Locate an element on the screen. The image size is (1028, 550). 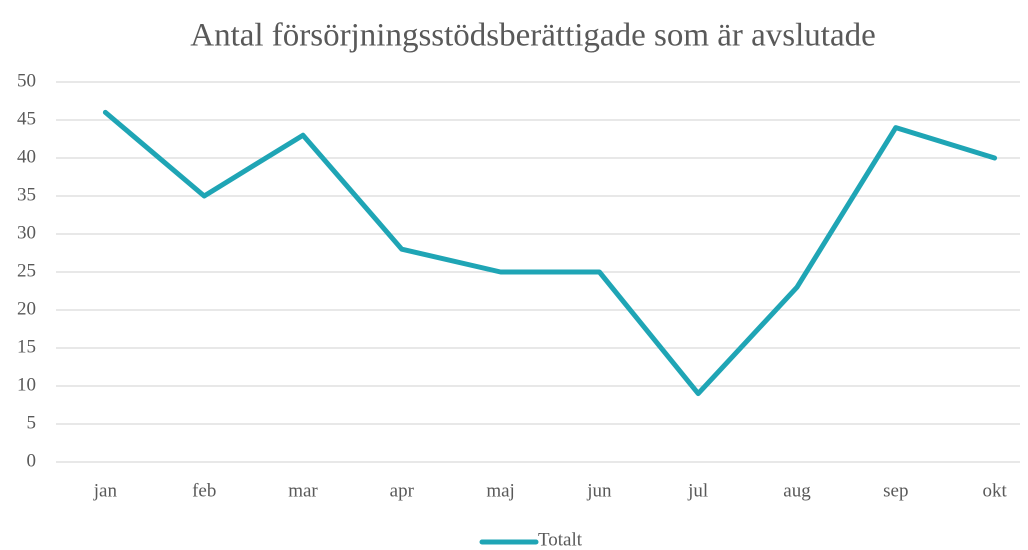
y-tick-label: 15 is located at coordinates (26, 346).